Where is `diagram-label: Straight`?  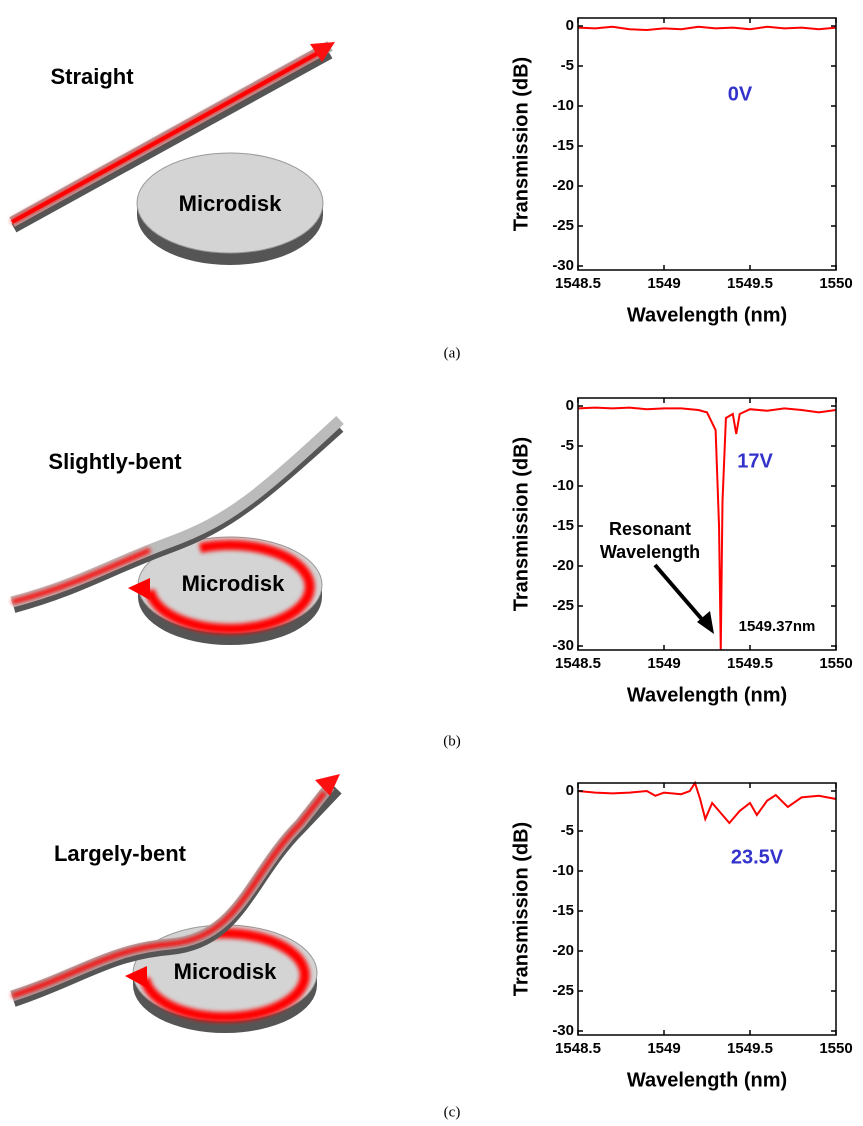
diagram-label: Straight is located at coordinates (92, 76).